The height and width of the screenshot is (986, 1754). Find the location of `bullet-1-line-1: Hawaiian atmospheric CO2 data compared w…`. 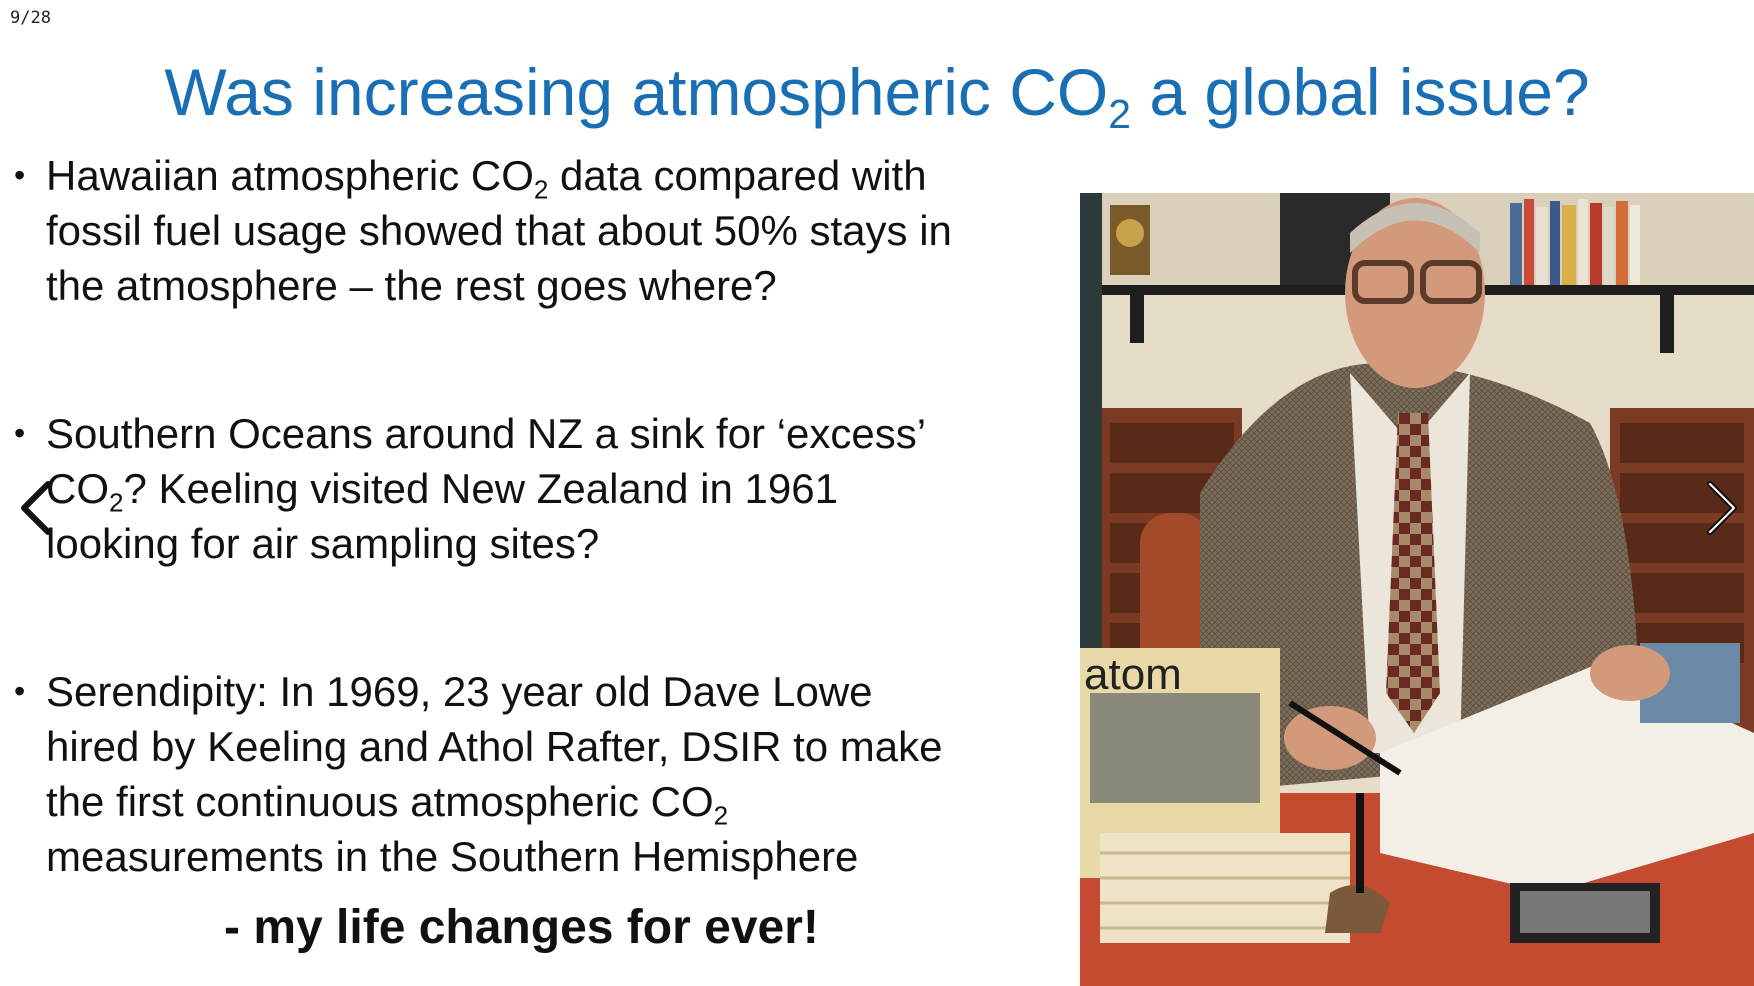

bullet-1-line-1: Hawaiian atmospheric CO2 data compared w… is located at coordinates (556, 175).